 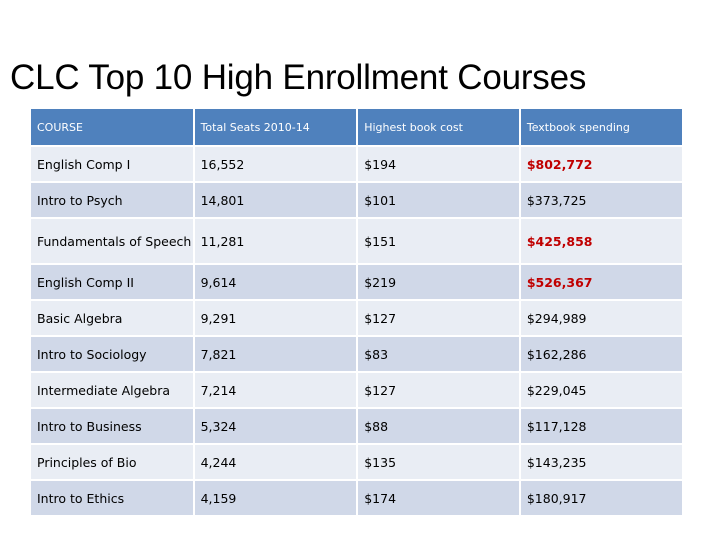 I want to click on cell-course: Intermediate Algebra, so click(x=113, y=391).